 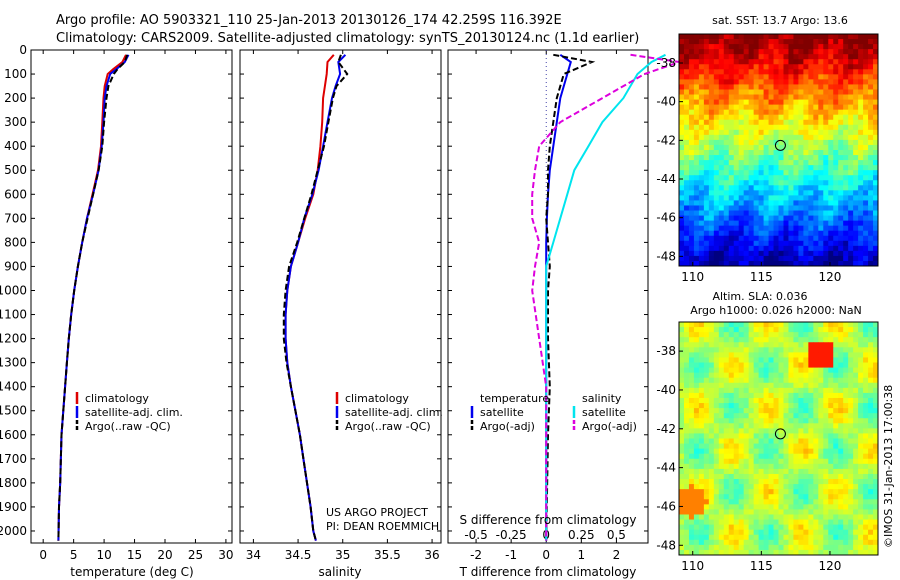 What do you see at coordinates (93, 297) in the screenshot?
I see `series-line-argo-raw-qc-` at bounding box center [93, 297].